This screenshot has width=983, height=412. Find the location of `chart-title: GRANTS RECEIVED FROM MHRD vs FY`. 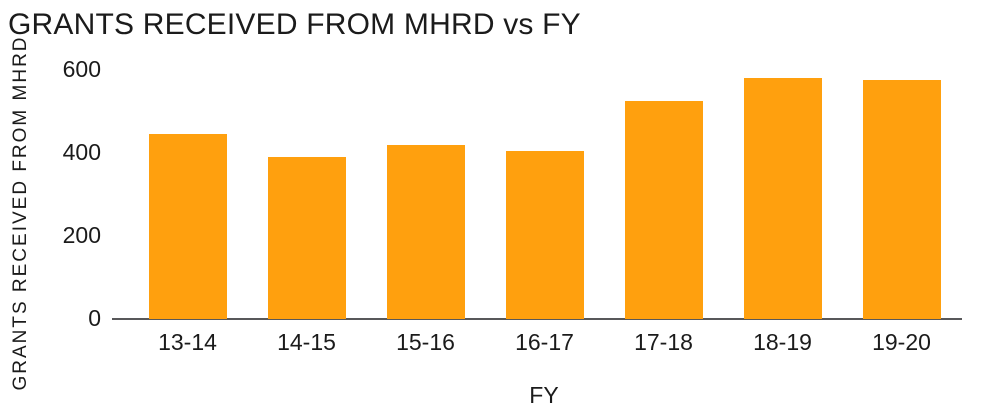

chart-title: GRANTS RECEIVED FROM MHRD vs FY is located at coordinates (294, 24).